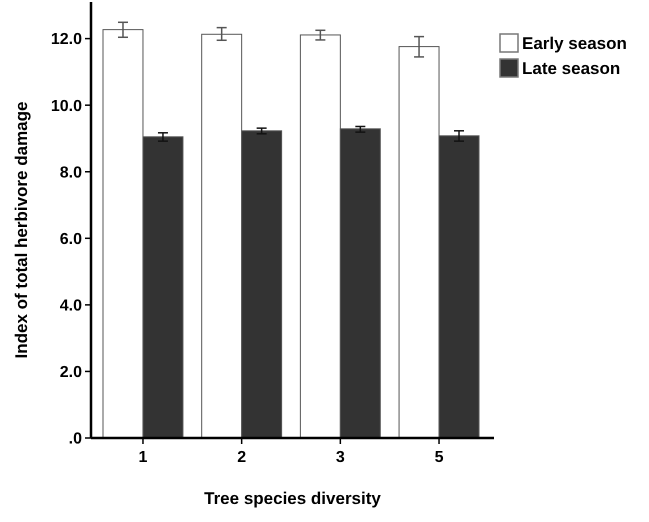 Image resolution: width=649 pixels, height=522 pixels. Describe the element at coordinates (71, 373) in the screenshot. I see `y-tick-label: 2.0` at that location.